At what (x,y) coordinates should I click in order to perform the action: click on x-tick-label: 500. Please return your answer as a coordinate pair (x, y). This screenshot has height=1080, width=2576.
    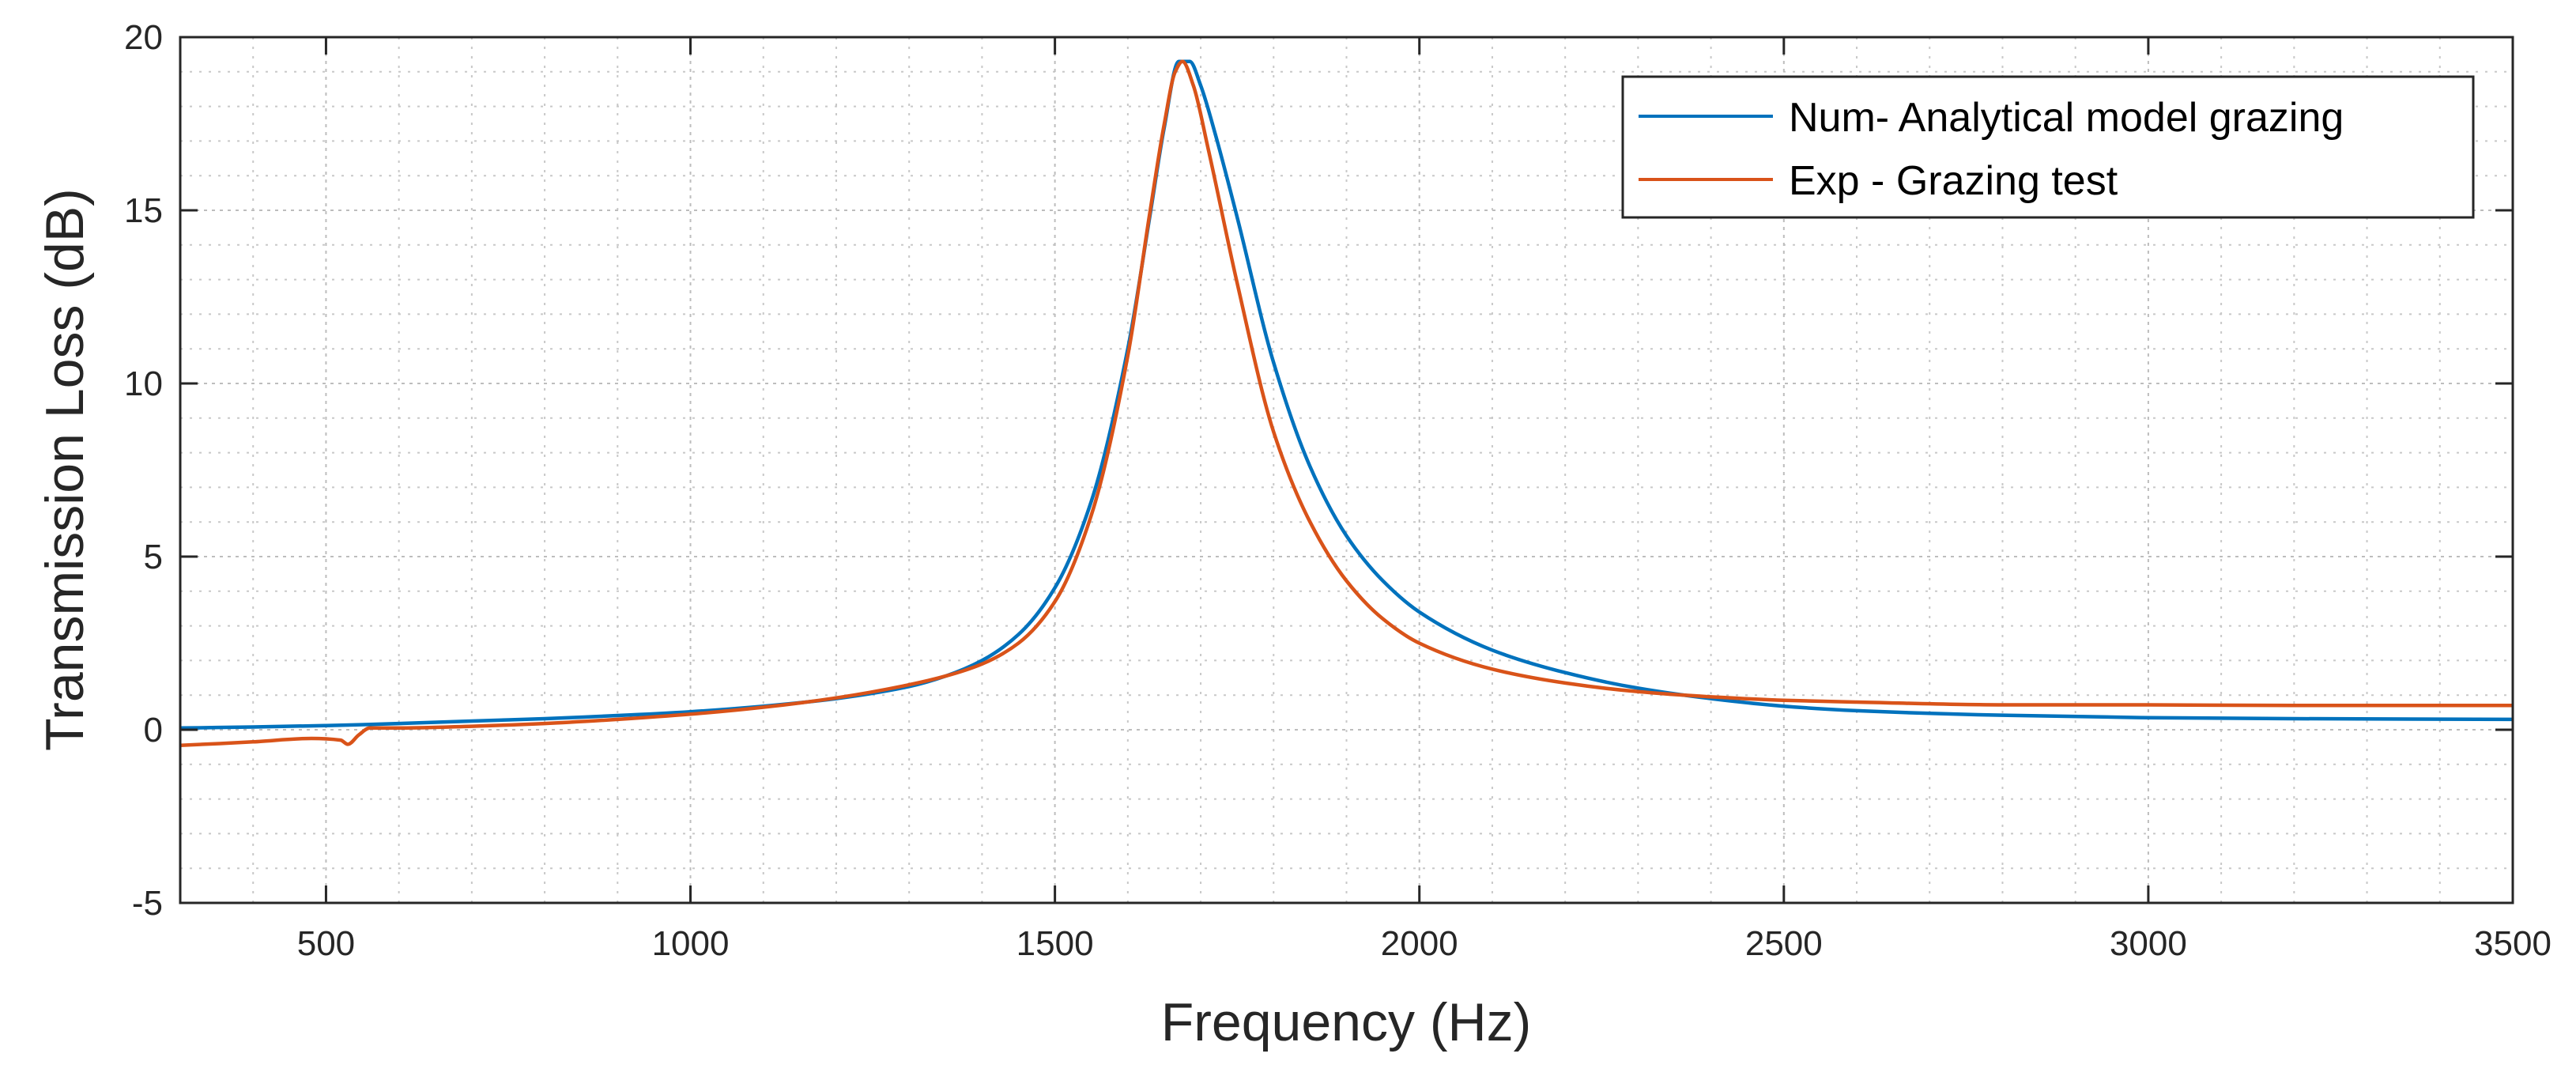
    Looking at the image, I should click on (326, 944).